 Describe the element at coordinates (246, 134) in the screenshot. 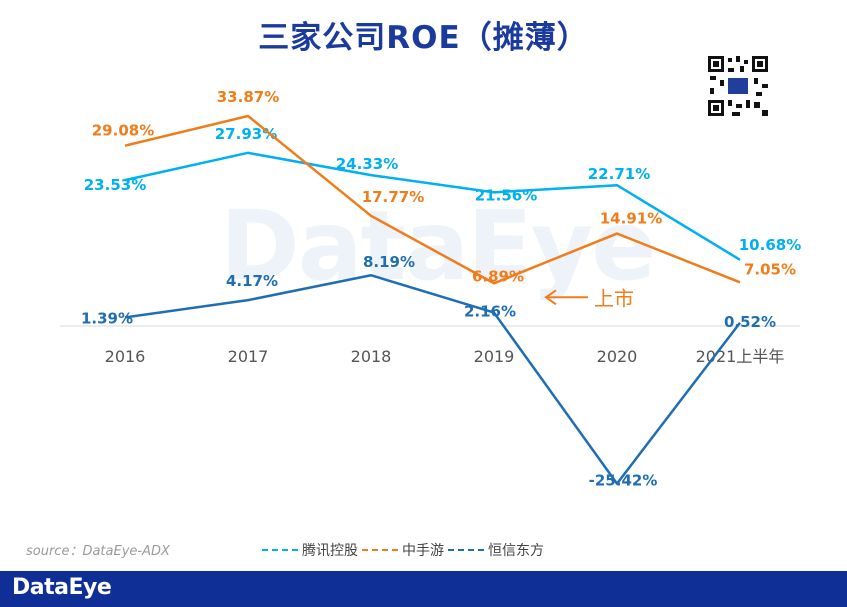

I see `data-label-tencent: 27.93%` at that location.